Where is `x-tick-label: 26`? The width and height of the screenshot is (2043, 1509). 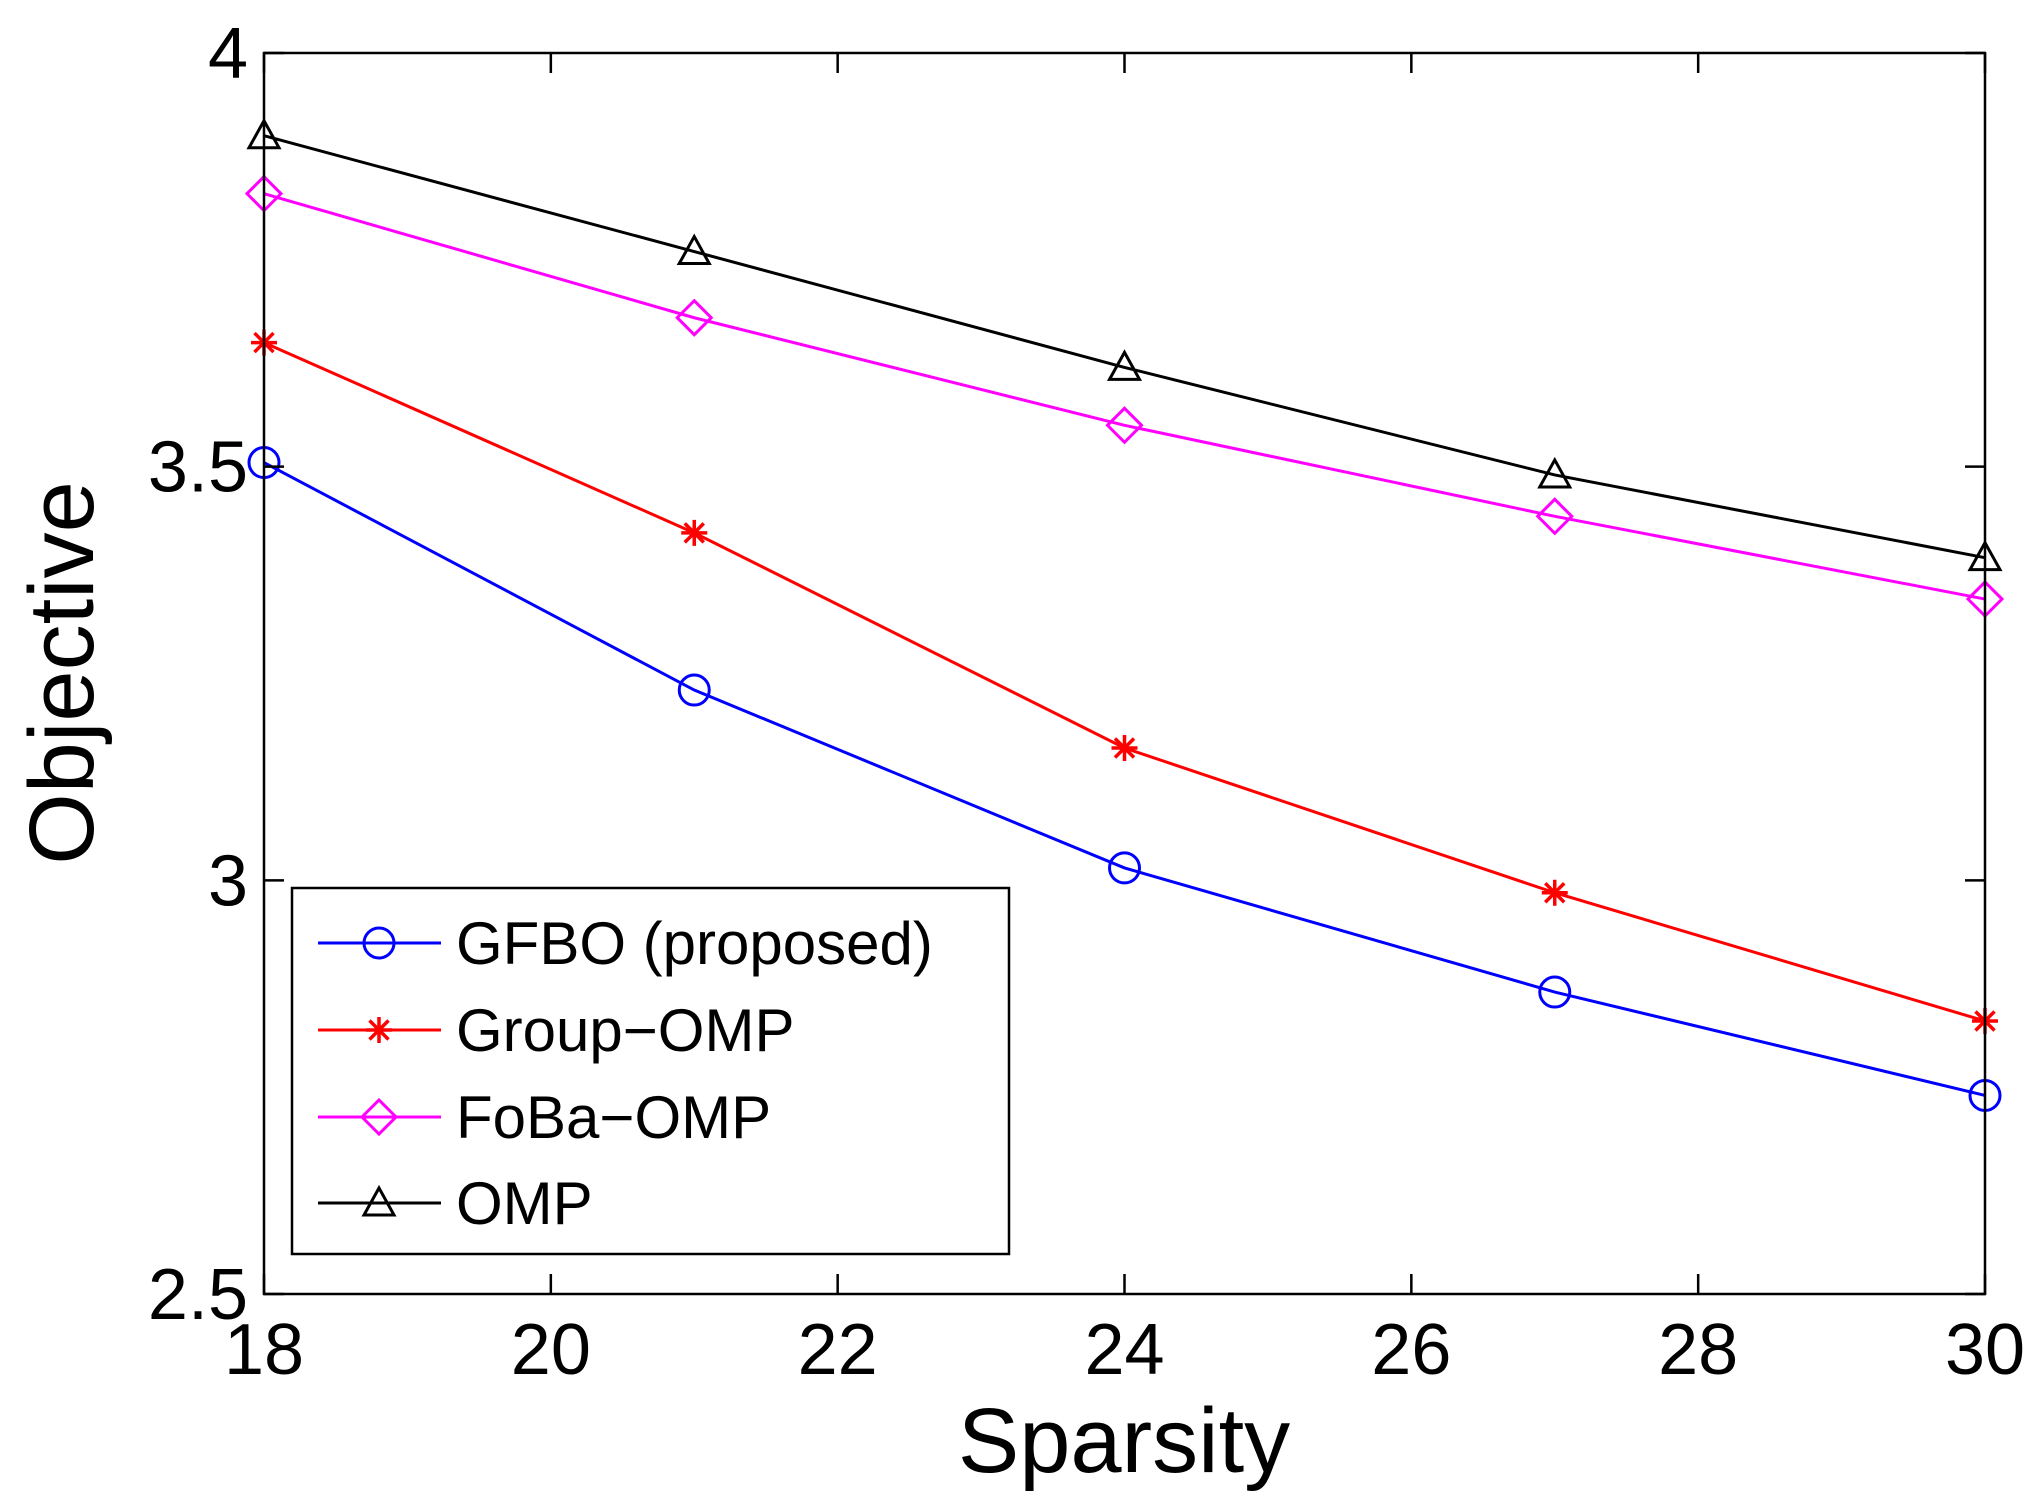 x-tick-label: 26 is located at coordinates (1411, 1350).